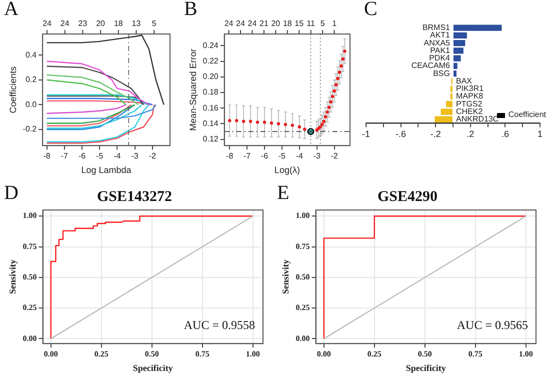 This screenshot has height=380, width=546. Describe the element at coordinates (210, 61) in the screenshot. I see `y-tick-label: 0.22` at that location.